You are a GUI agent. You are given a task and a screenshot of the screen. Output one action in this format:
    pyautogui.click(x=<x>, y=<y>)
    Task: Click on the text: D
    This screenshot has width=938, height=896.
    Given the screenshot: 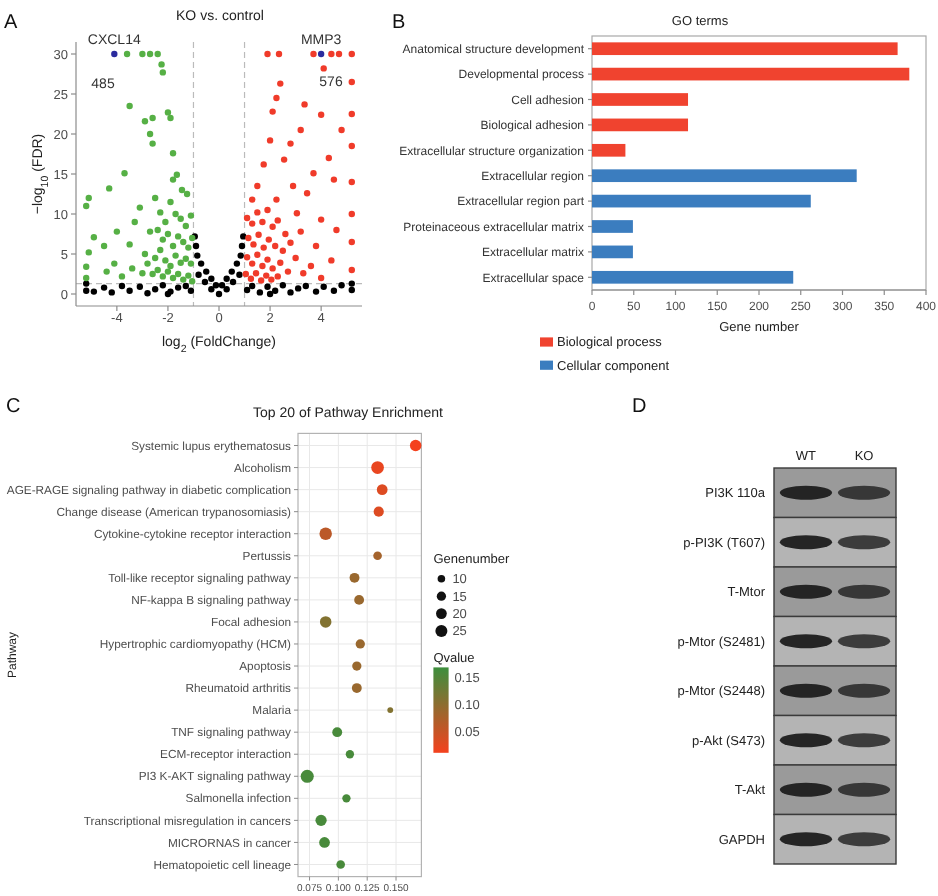 What is the action you would take?
    pyautogui.click(x=639, y=407)
    